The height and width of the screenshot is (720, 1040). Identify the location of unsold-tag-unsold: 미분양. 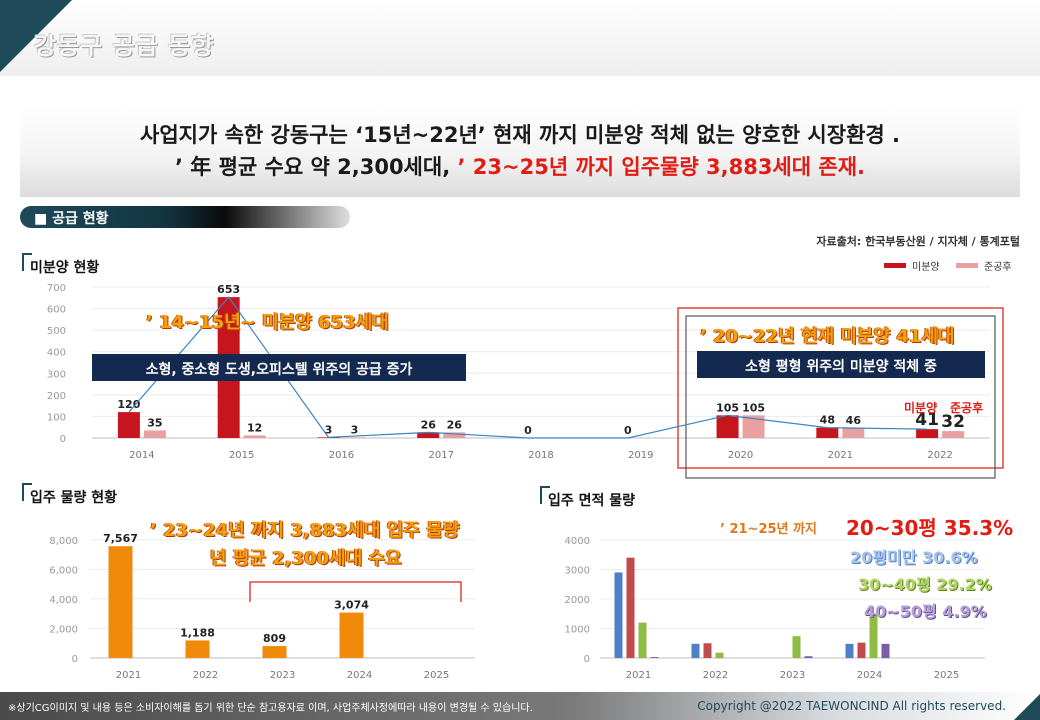
(921, 408).